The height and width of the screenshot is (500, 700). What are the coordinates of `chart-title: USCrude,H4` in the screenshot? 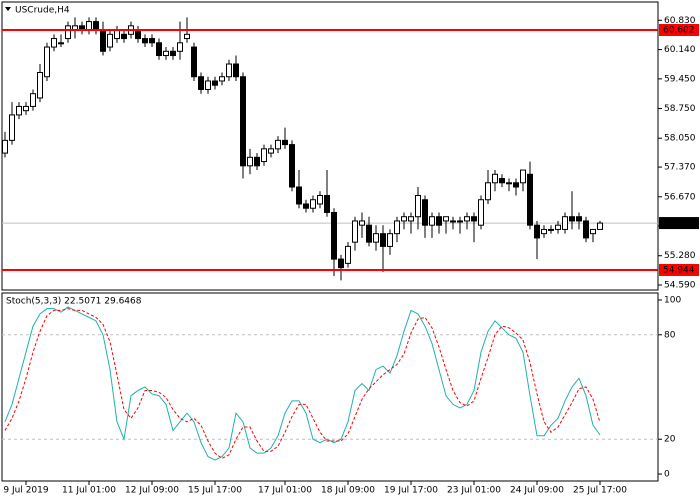 It's located at (42, 11).